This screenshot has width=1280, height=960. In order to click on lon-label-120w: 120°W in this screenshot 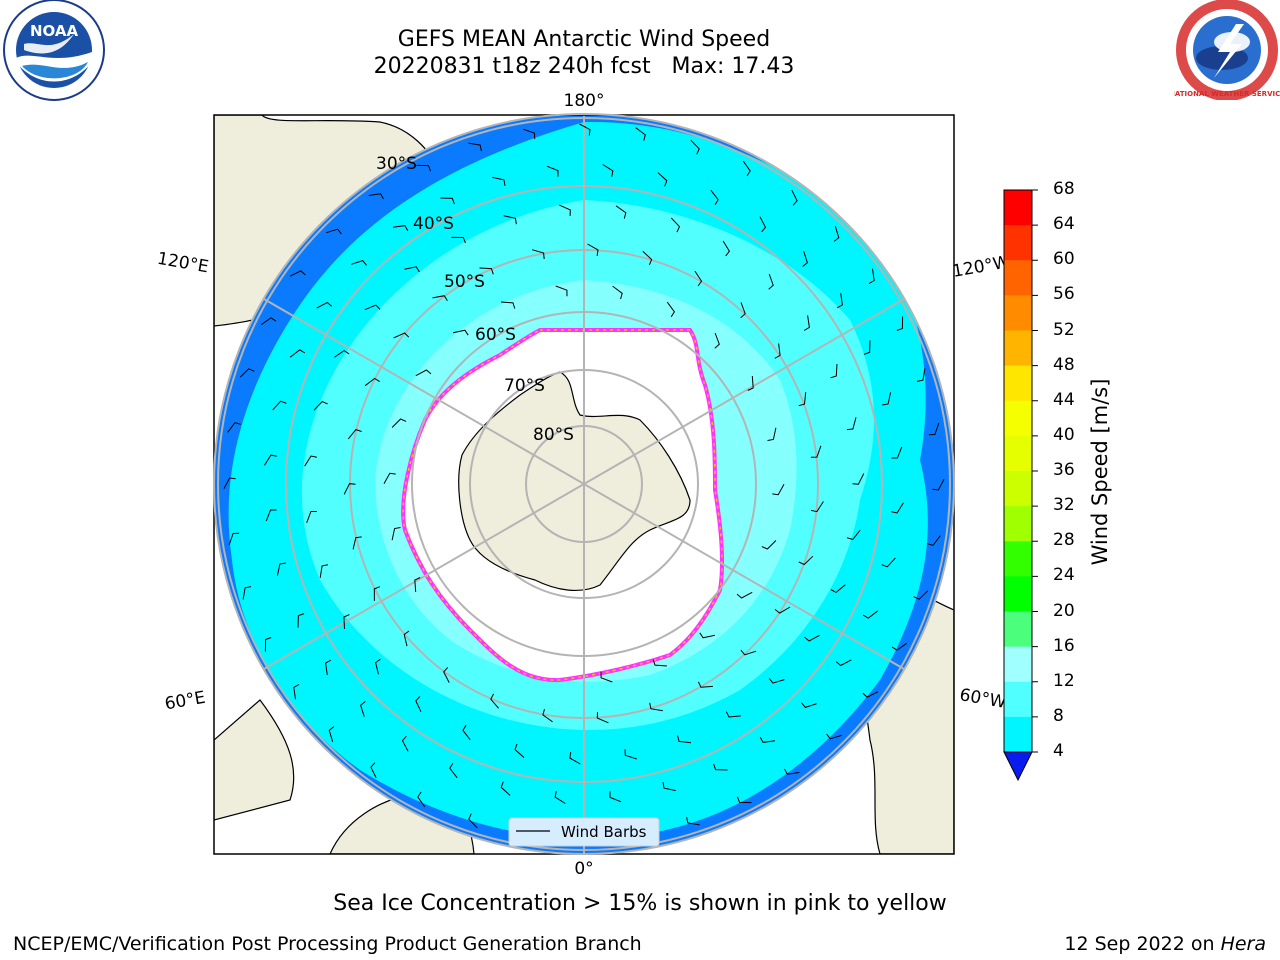, I will do `click(981, 267)`.